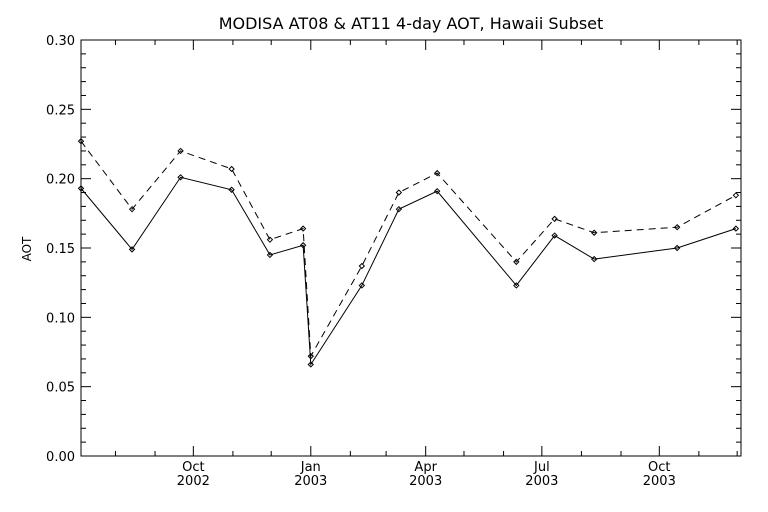 Image resolution: width=768 pixels, height=512 pixels. Describe the element at coordinates (60, 388) in the screenshot. I see `y-tick-label: 0.05` at that location.